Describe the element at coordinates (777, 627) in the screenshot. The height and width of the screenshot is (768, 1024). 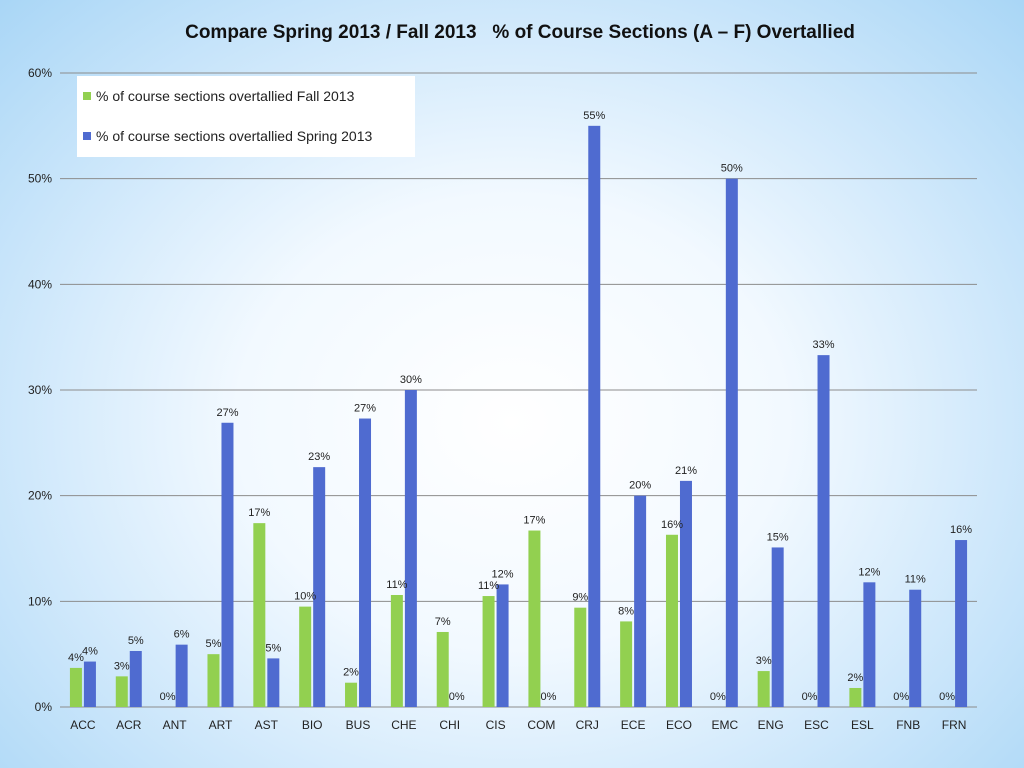
I see `bar-spring-eng` at that location.